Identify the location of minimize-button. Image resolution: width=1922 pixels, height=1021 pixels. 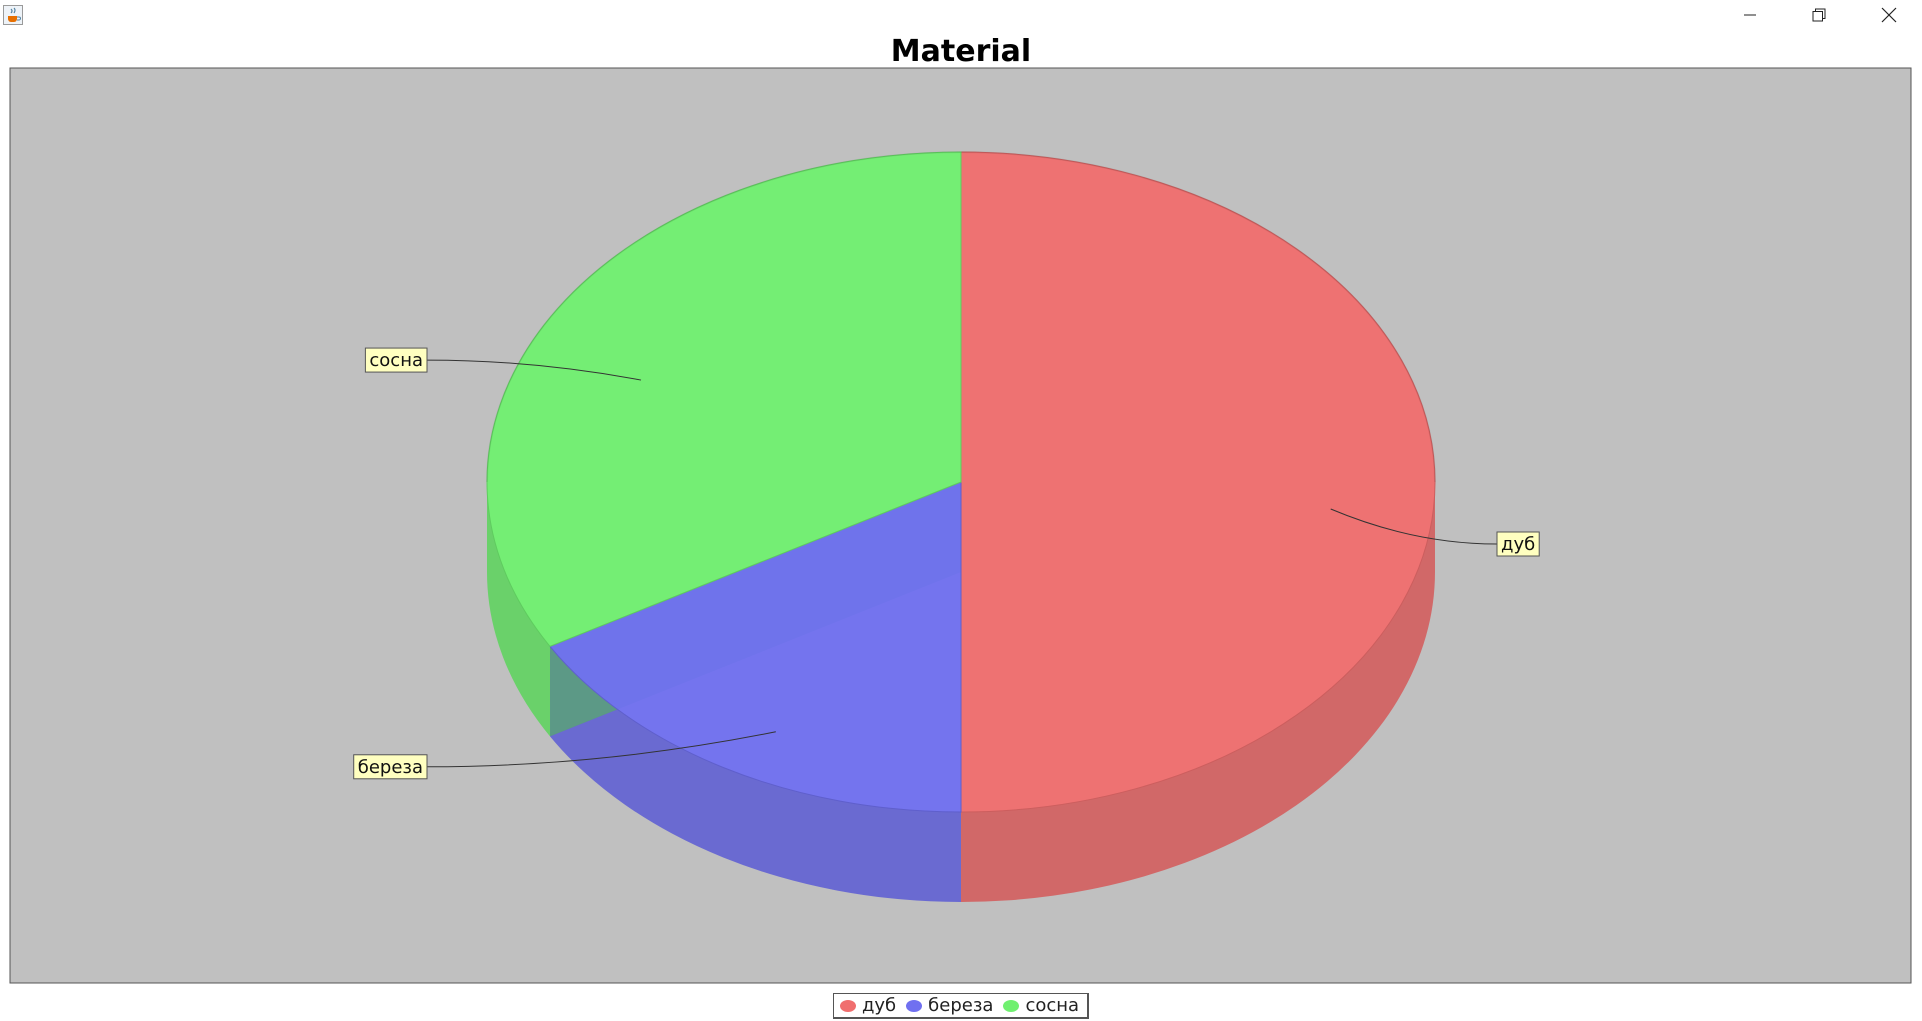
(1750, 15).